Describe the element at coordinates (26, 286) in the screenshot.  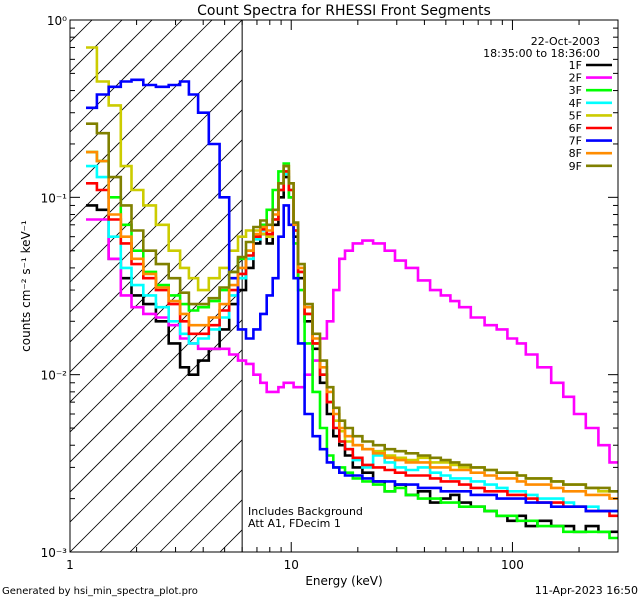
I see `y-axis-label: counts cm⁻² s⁻¹ keV⁻¹` at that location.